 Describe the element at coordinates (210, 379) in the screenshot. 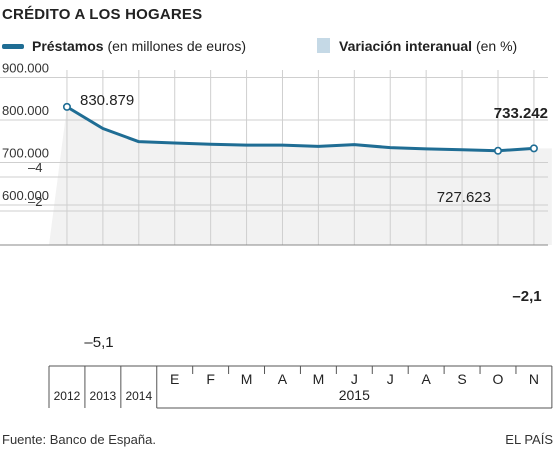

I see `category-tick-label: F` at that location.